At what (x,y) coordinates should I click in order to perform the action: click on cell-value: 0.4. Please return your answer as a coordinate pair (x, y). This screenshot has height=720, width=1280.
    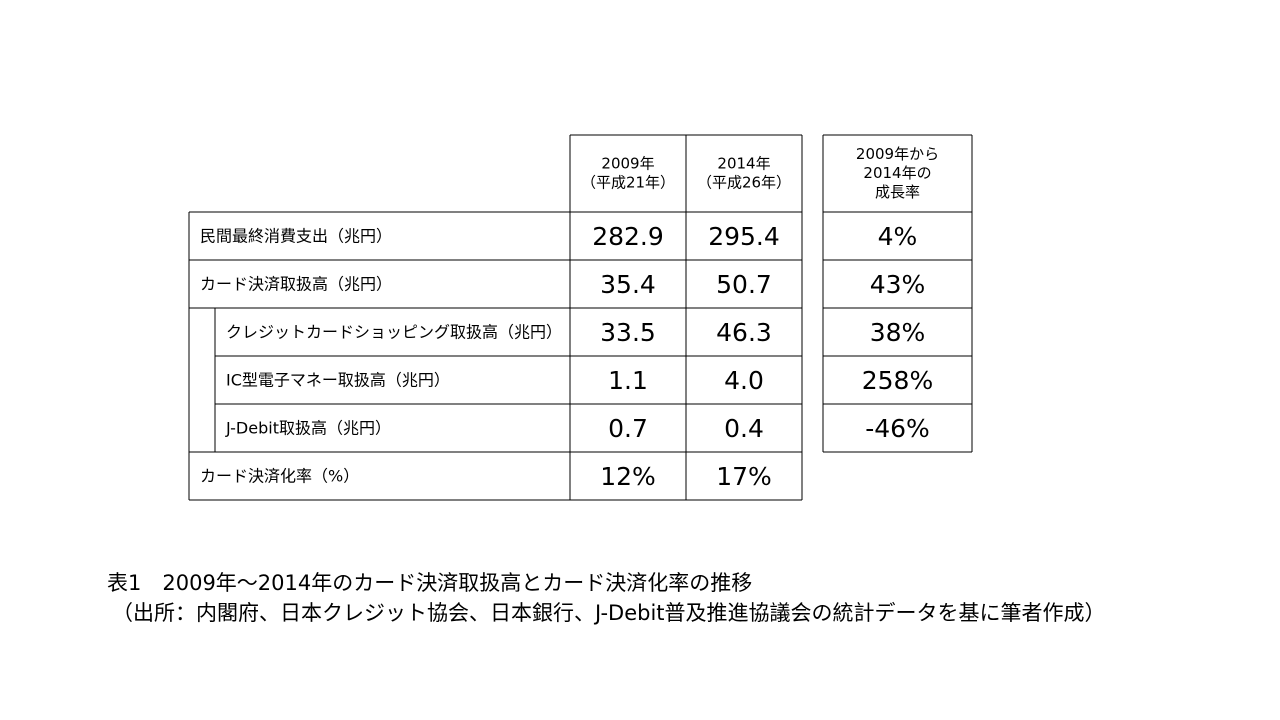
    Looking at the image, I should click on (744, 428).